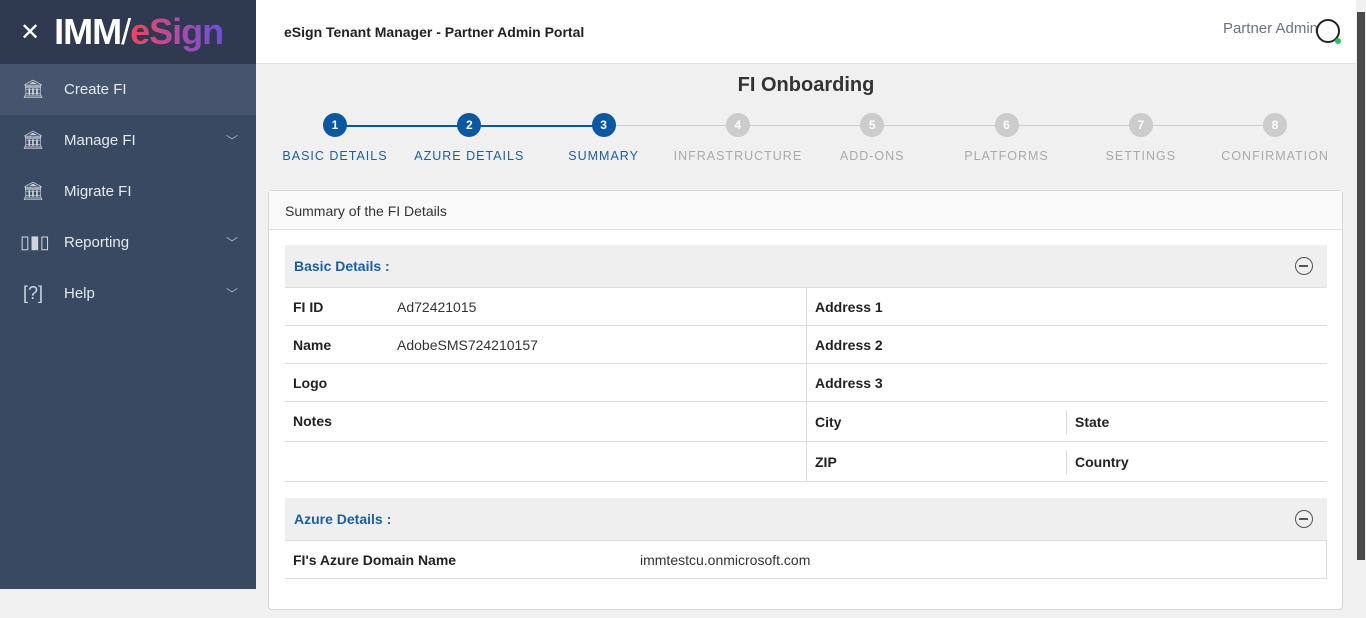  I want to click on section-title: Azure Details :, so click(343, 519).